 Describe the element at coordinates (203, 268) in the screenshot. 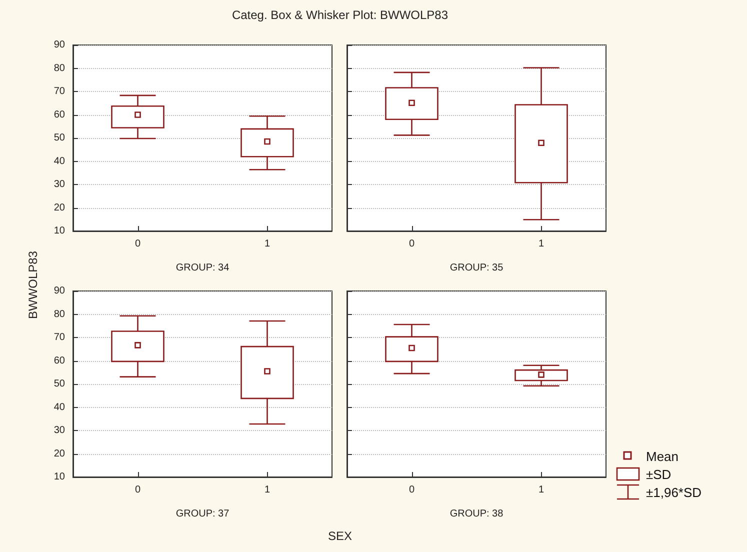

I see `x-axis-title: GROUP: 34` at that location.